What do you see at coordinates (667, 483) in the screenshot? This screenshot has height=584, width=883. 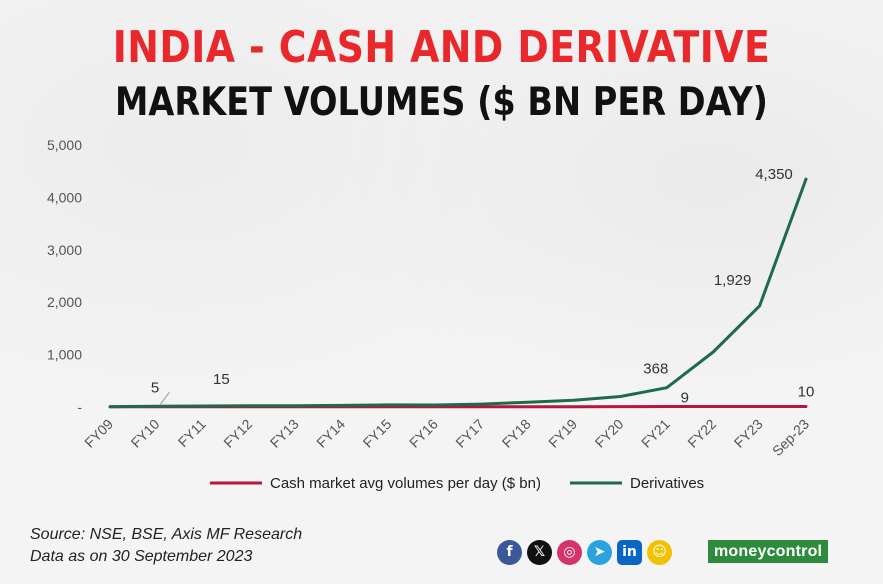 I see `legend-label-derivatives: Derivatives` at bounding box center [667, 483].